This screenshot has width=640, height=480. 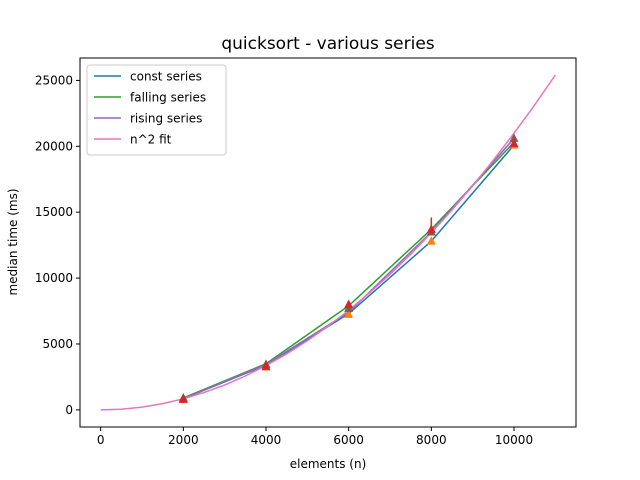 I want to click on x-tick-label: 4000, so click(x=266, y=440).